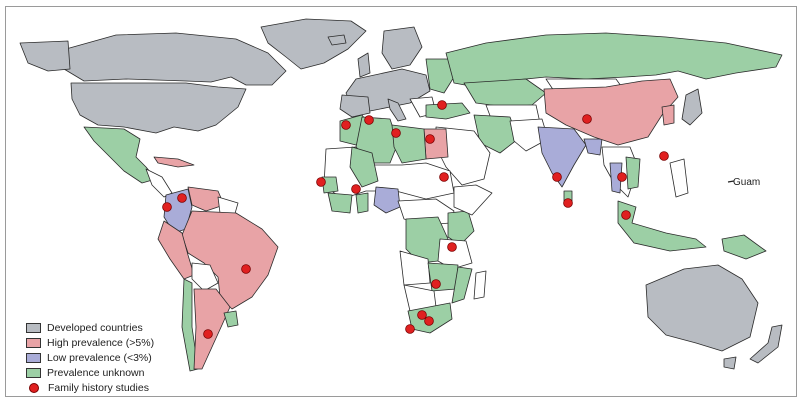 The image size is (800, 407). What do you see at coordinates (96, 372) in the screenshot?
I see `legend-label: Prevalence unknown` at bounding box center [96, 372].